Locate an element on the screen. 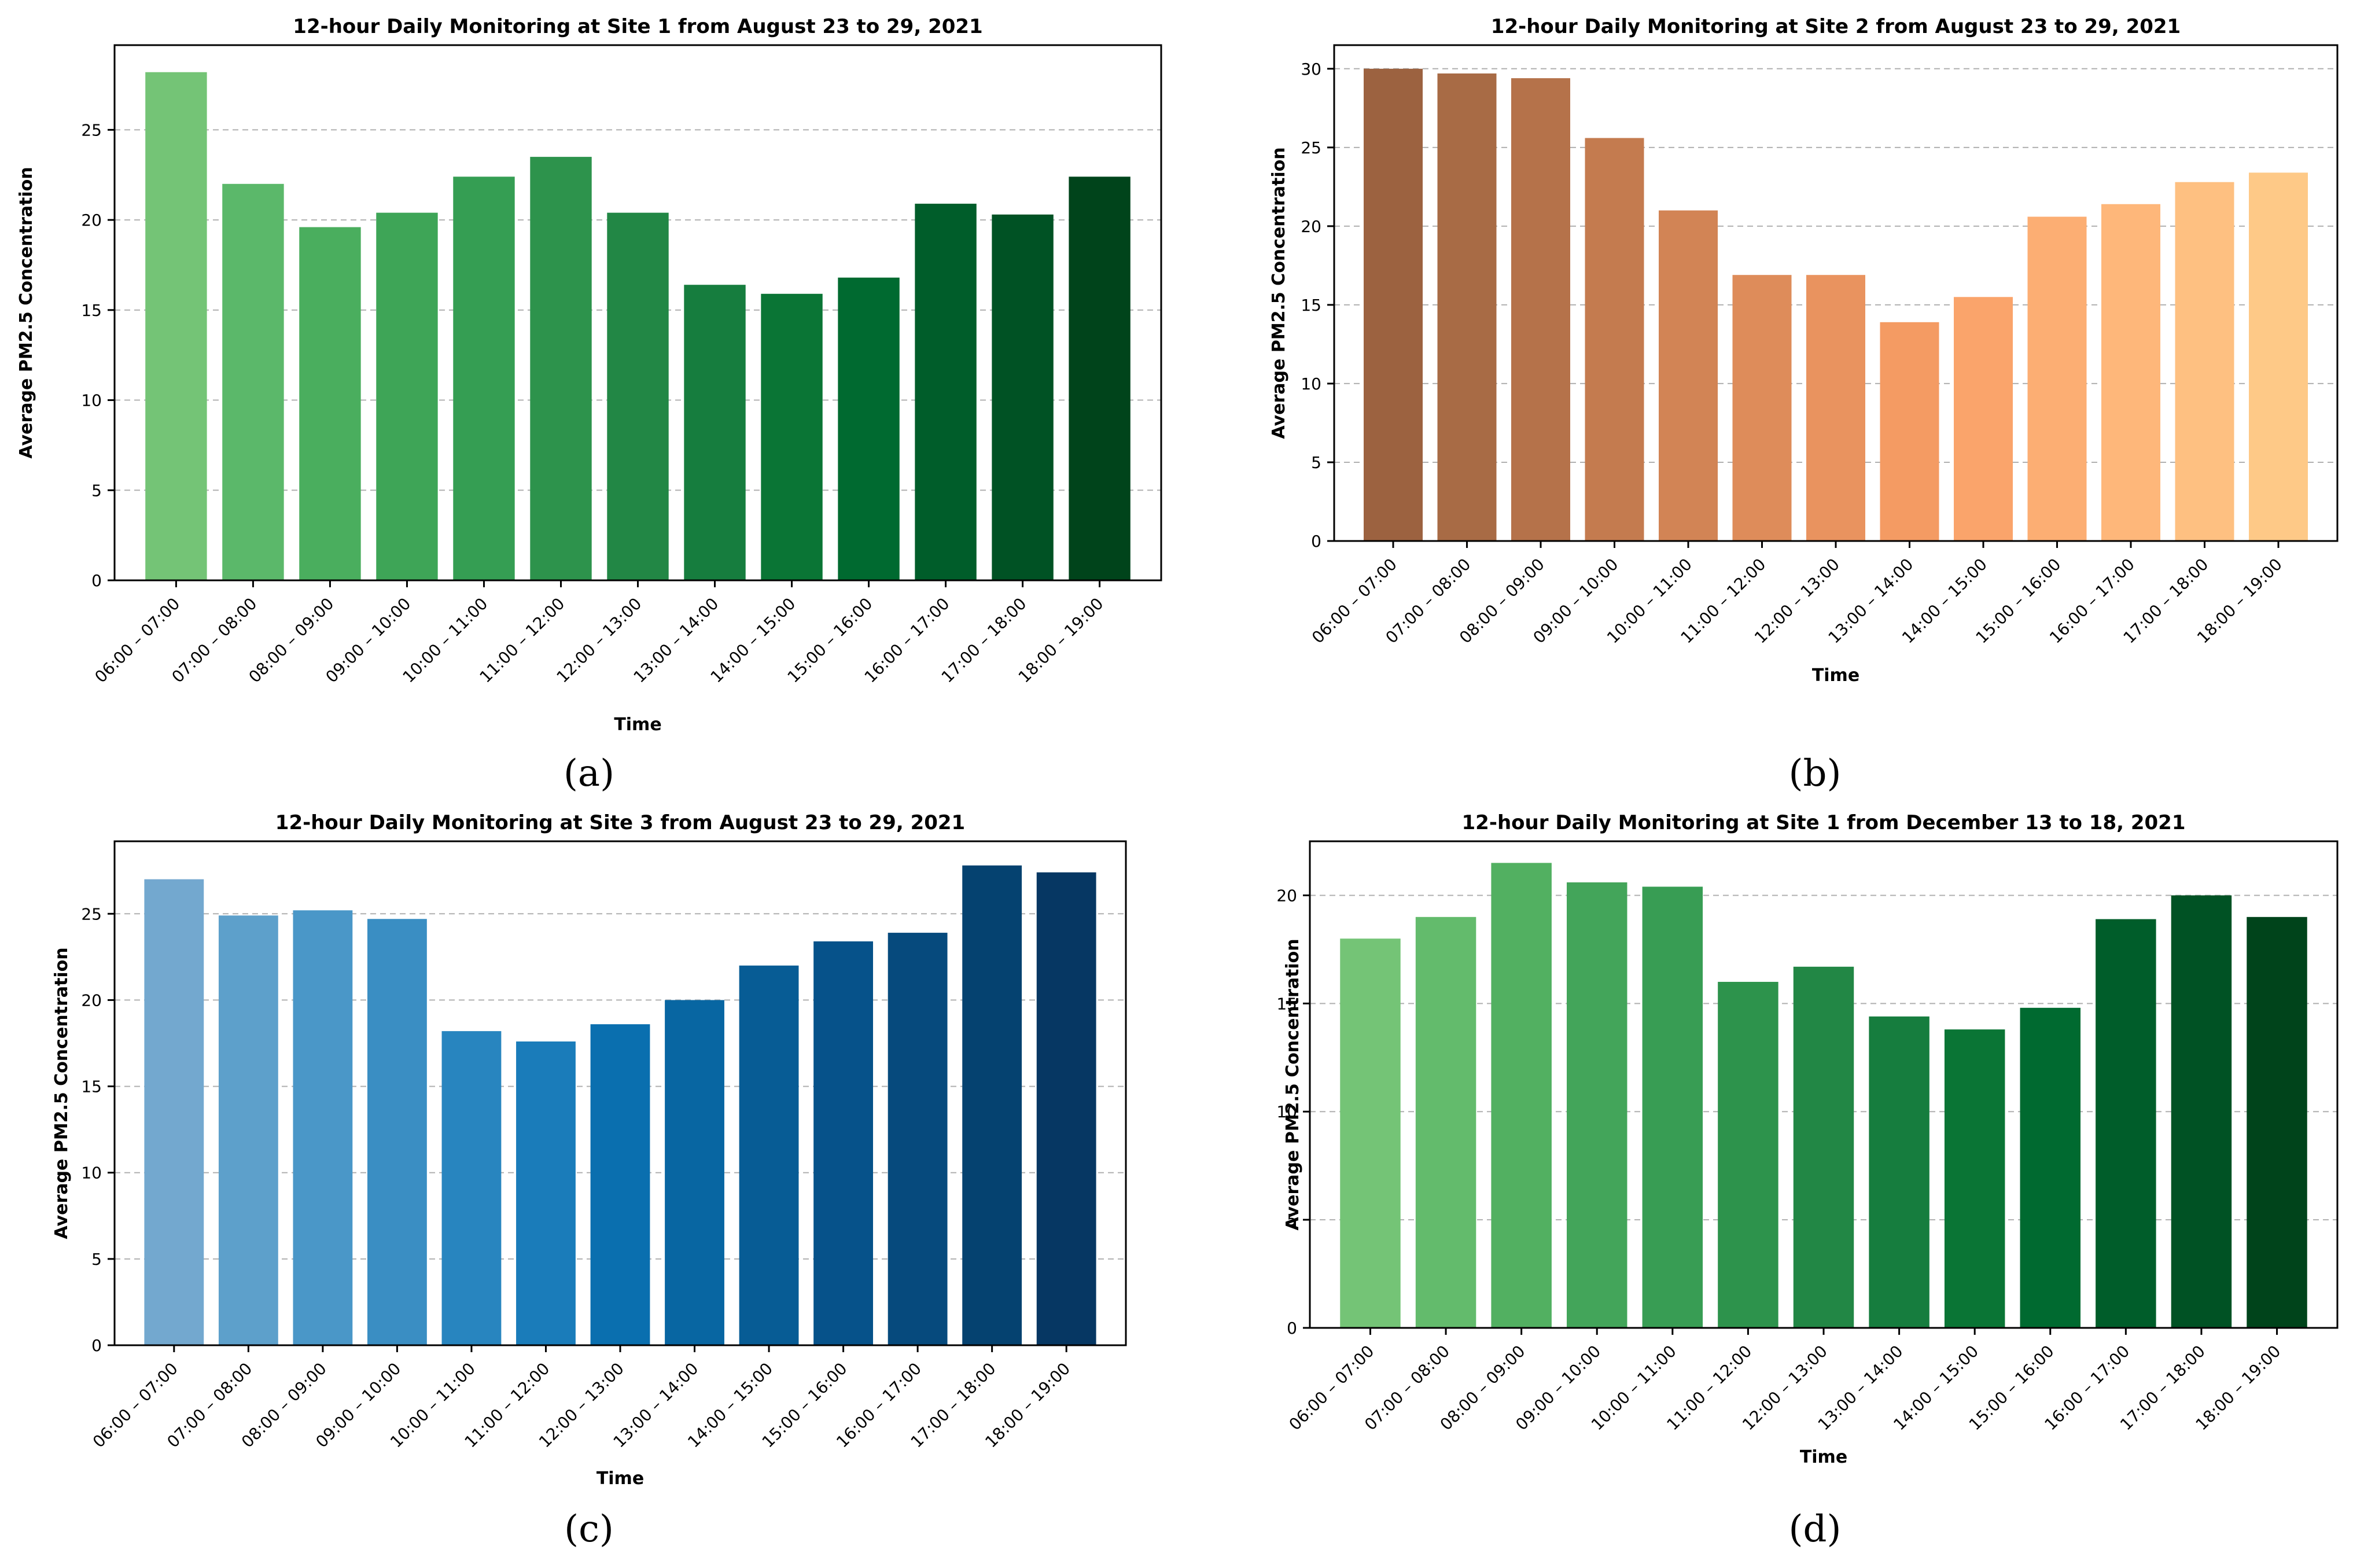  panel-label-b: (b) is located at coordinates (1815, 774).